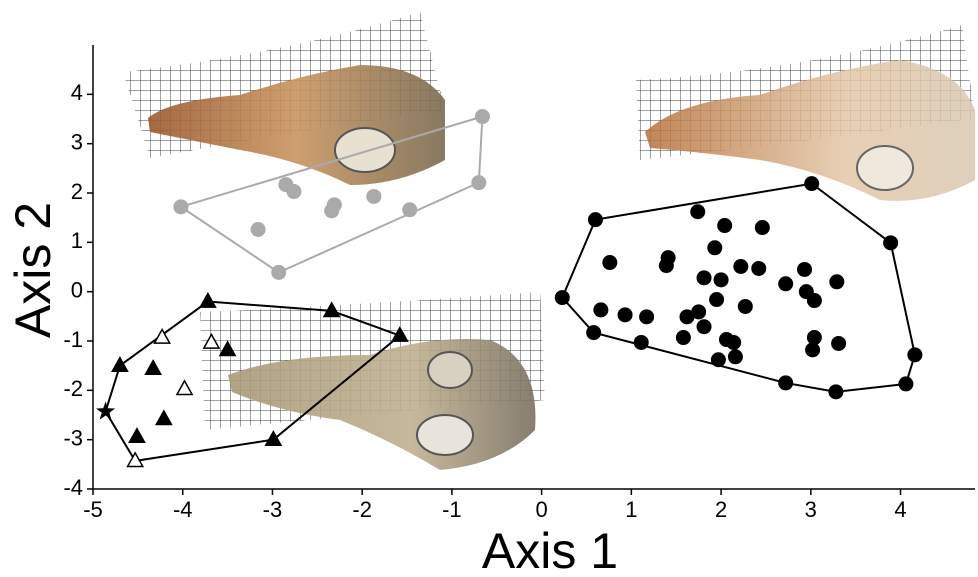  What do you see at coordinates (77, 141) in the screenshot?
I see `y-tick-label: 3` at bounding box center [77, 141].